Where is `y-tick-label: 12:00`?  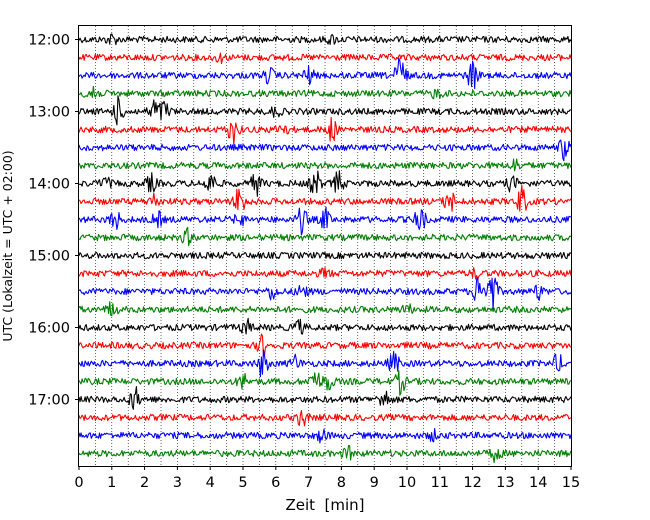 y-tick-label: 12:00 is located at coordinates (49, 41).